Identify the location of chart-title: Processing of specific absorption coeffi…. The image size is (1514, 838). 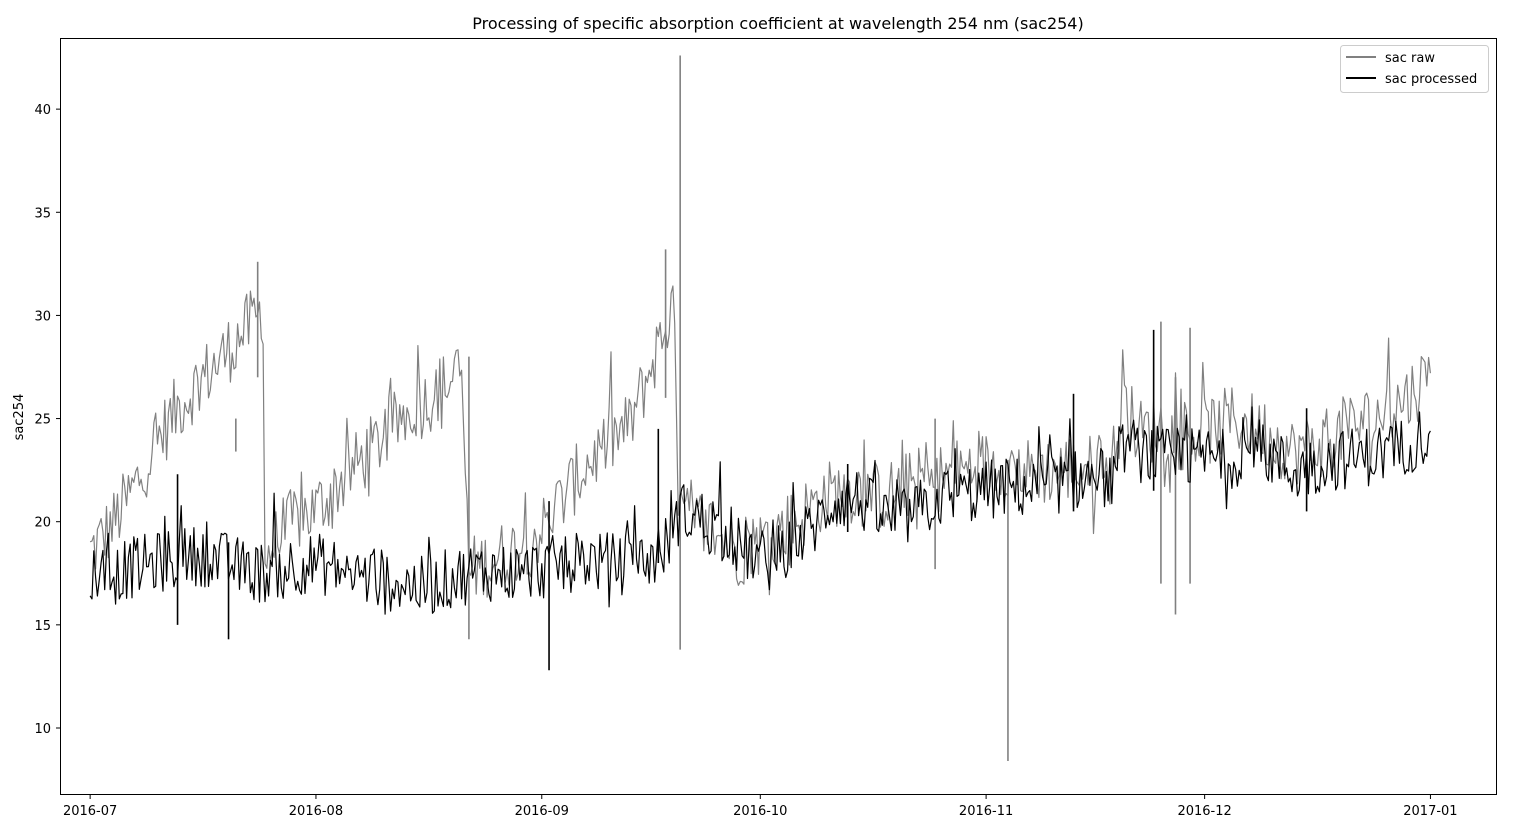
(777, 23).